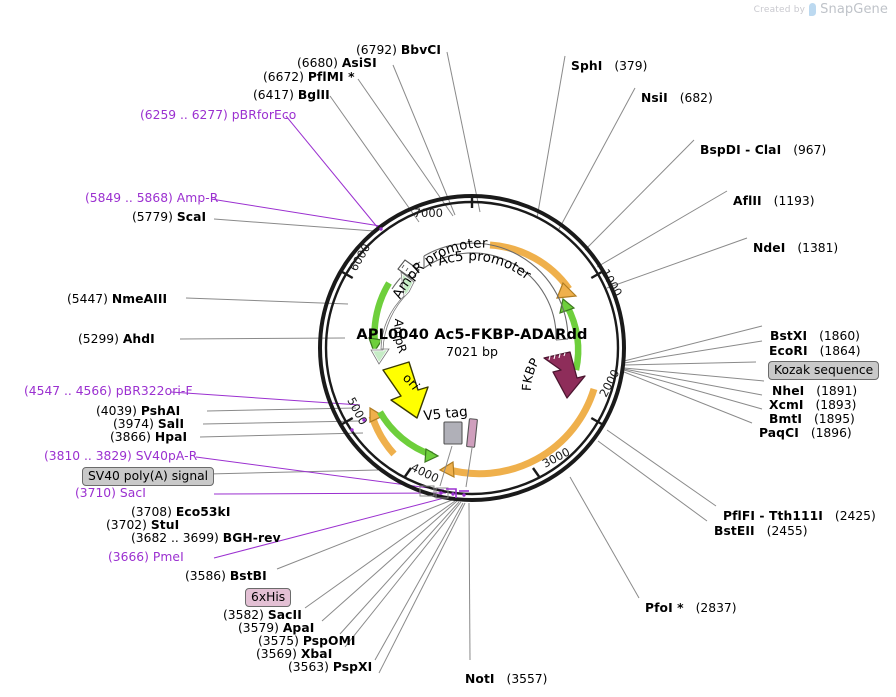 The width and height of the screenshot is (896, 697). What do you see at coordinates (377, 414) in the screenshot?
I see `orange-arrowhead-left` at bounding box center [377, 414].